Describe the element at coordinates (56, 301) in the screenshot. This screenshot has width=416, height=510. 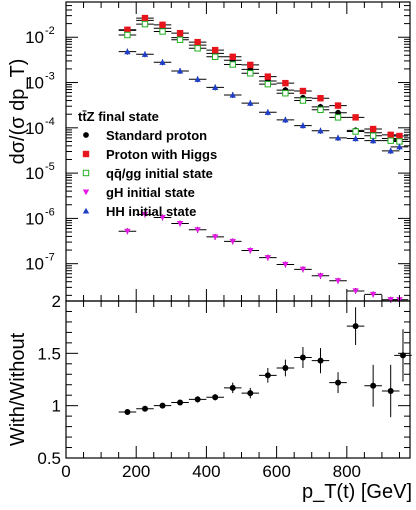
I see `lower-y-tick-label: 2` at that location.